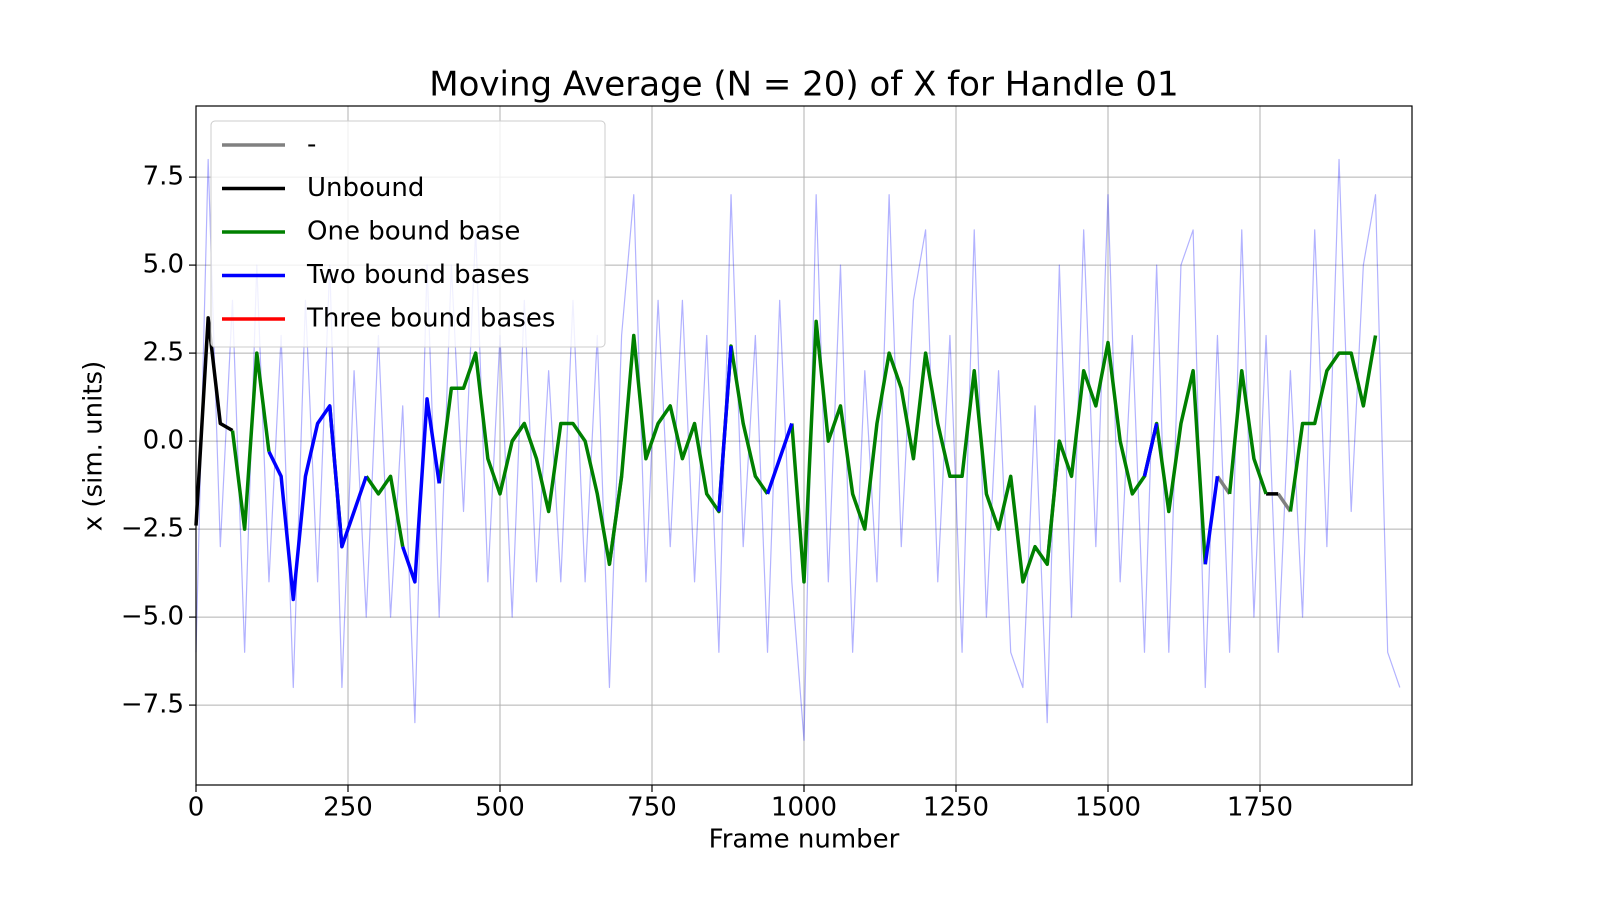 This screenshot has height=900, width=1600. I want to click on legend-label: Two bound bases, so click(418, 275).